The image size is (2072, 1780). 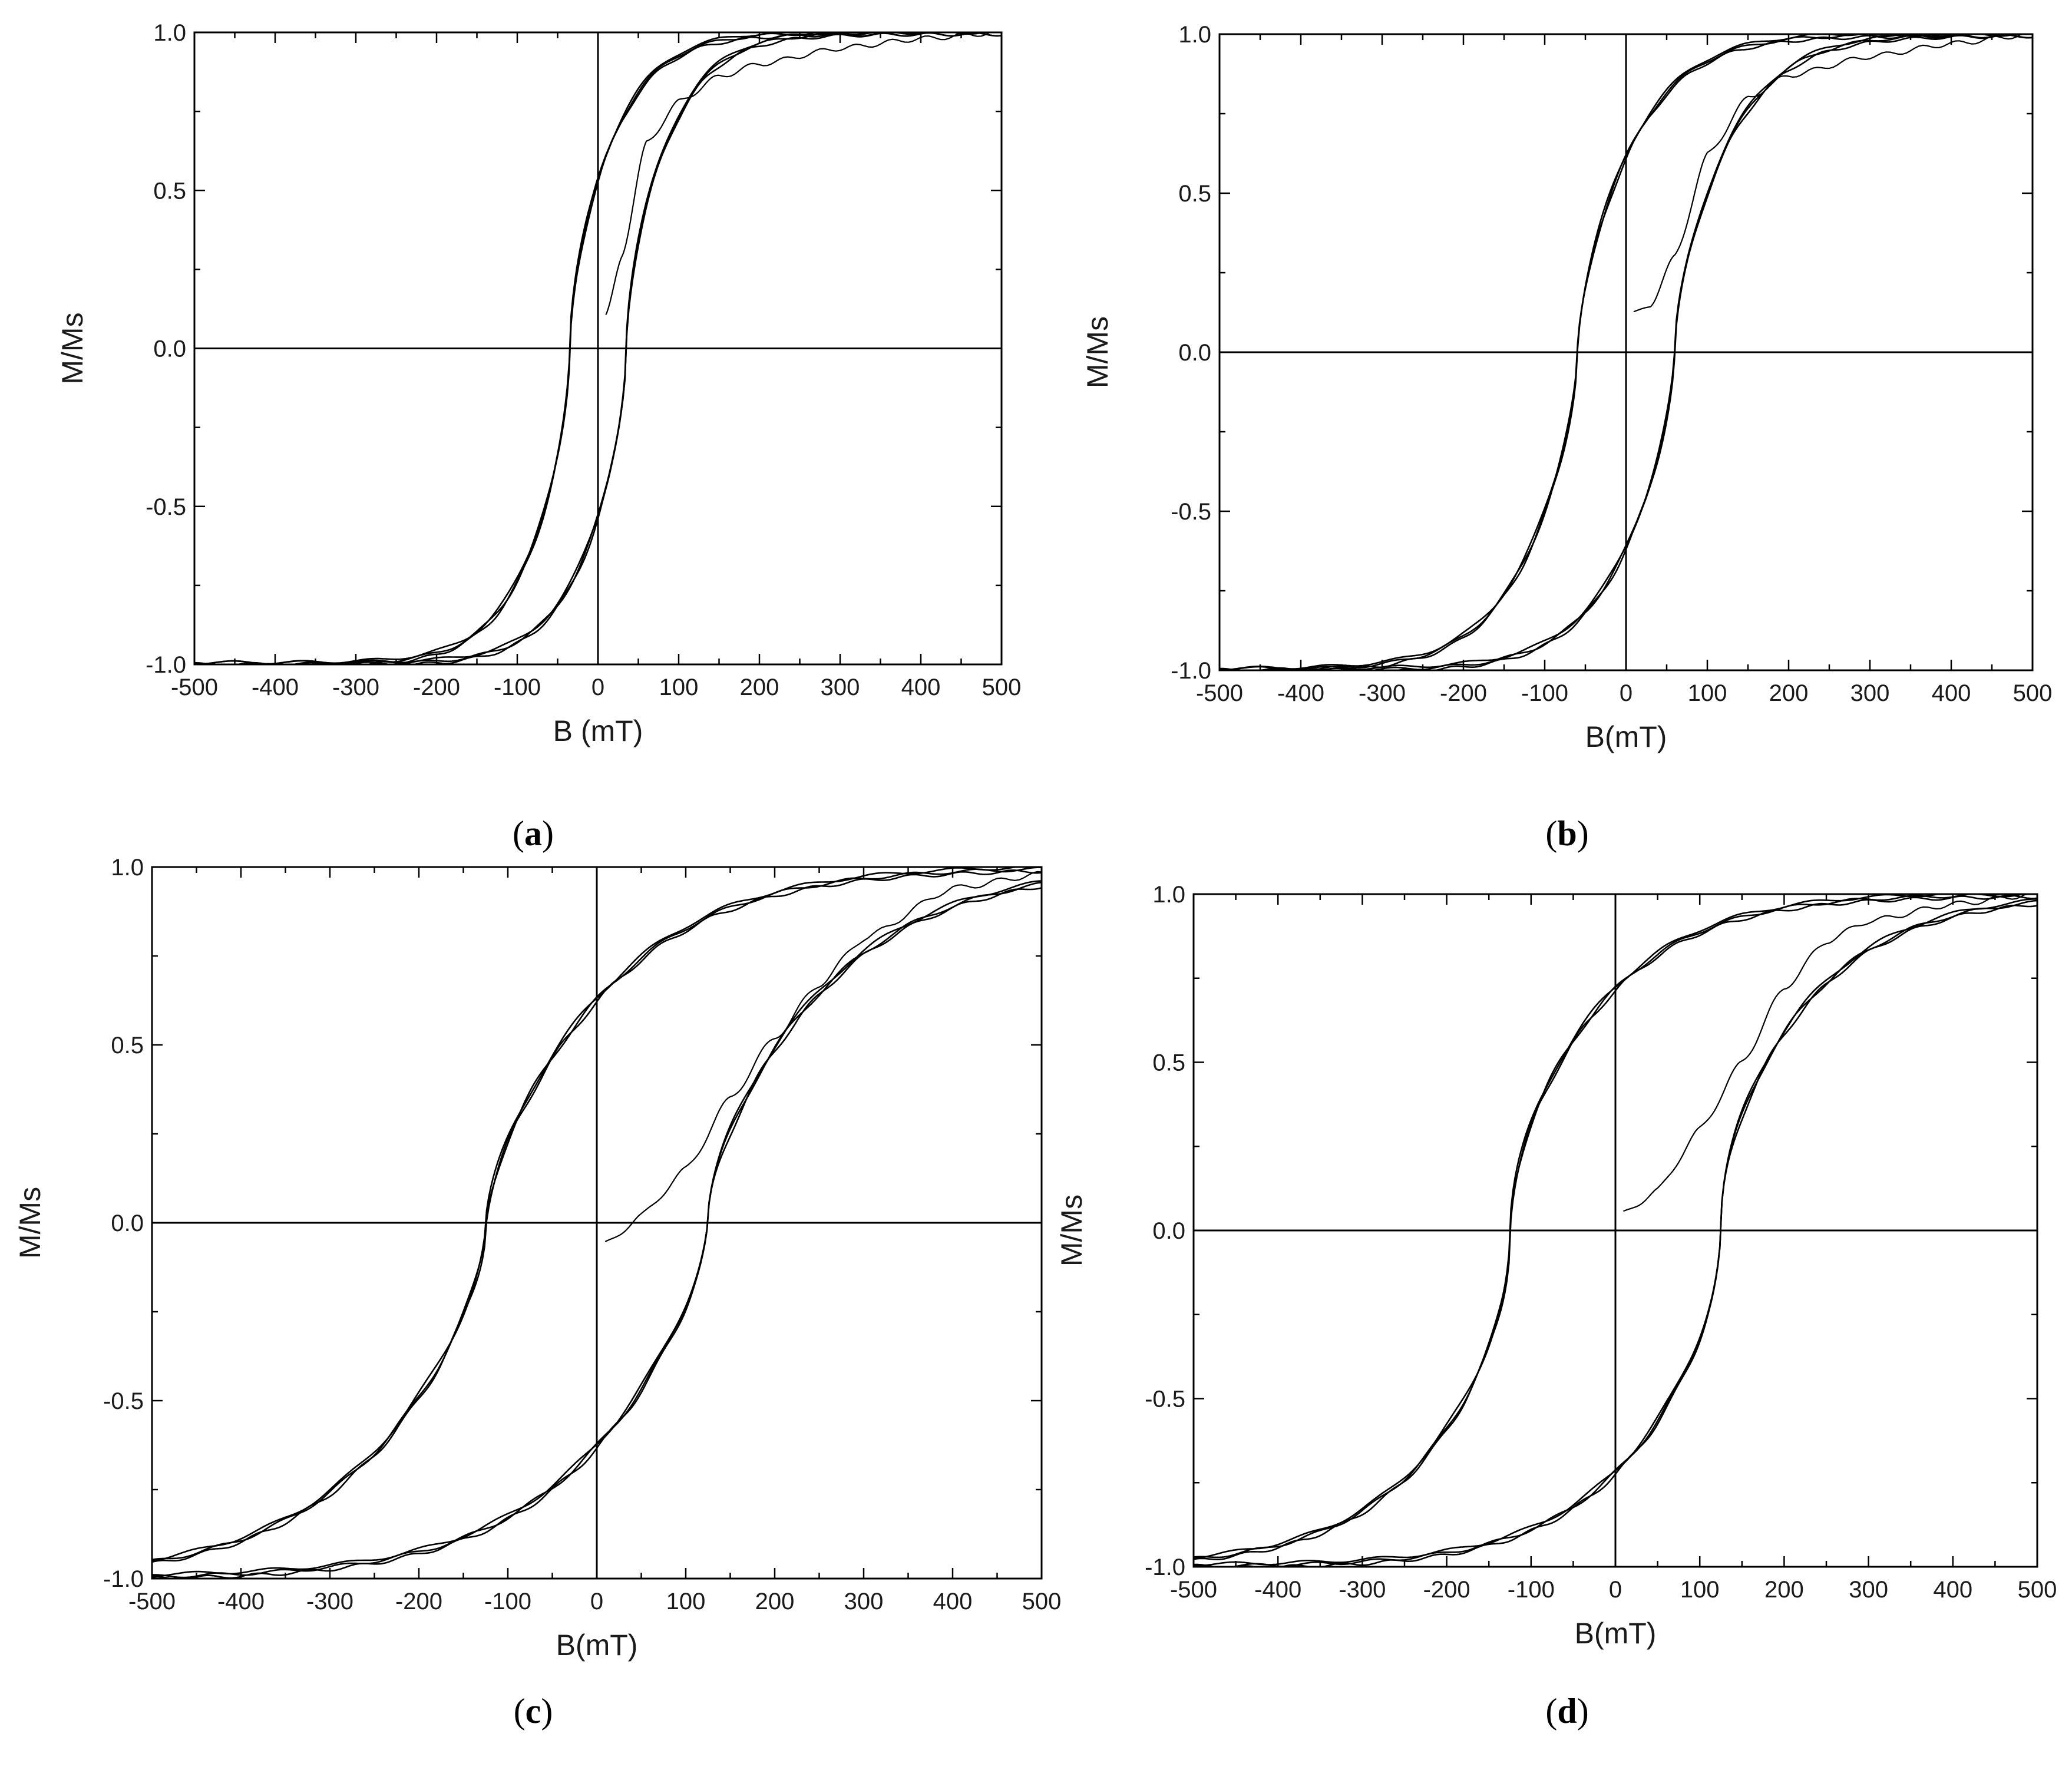 I want to click on panel-label: (c), so click(x=533, y=1711).